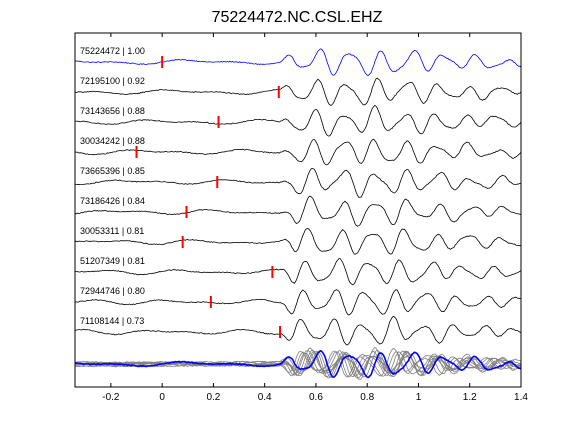 The height and width of the screenshot is (432, 576). Describe the element at coordinates (112, 51) in the screenshot. I see `trace-label: 75224472 | 1.00` at that location.